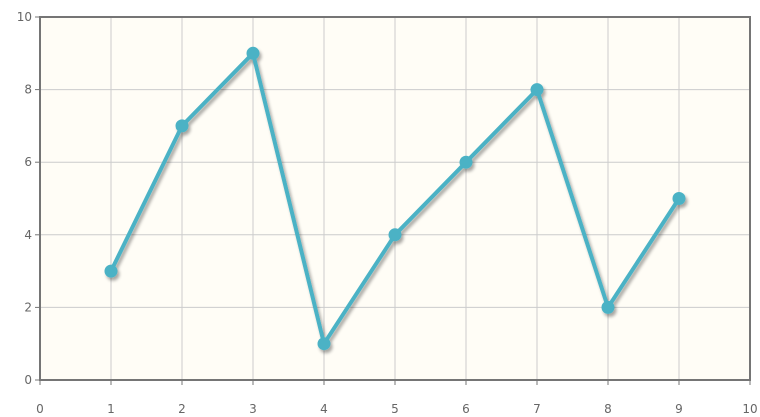  I want to click on x-tick-label: 9, so click(679, 409).